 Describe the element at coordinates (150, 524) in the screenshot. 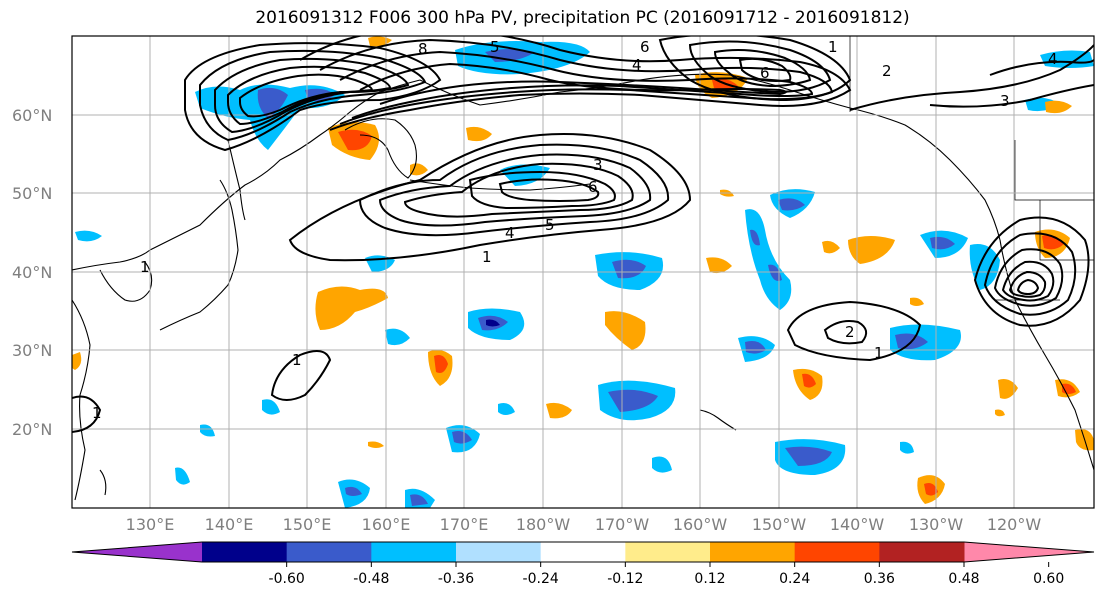

I see `lon-label: 130°E` at that location.